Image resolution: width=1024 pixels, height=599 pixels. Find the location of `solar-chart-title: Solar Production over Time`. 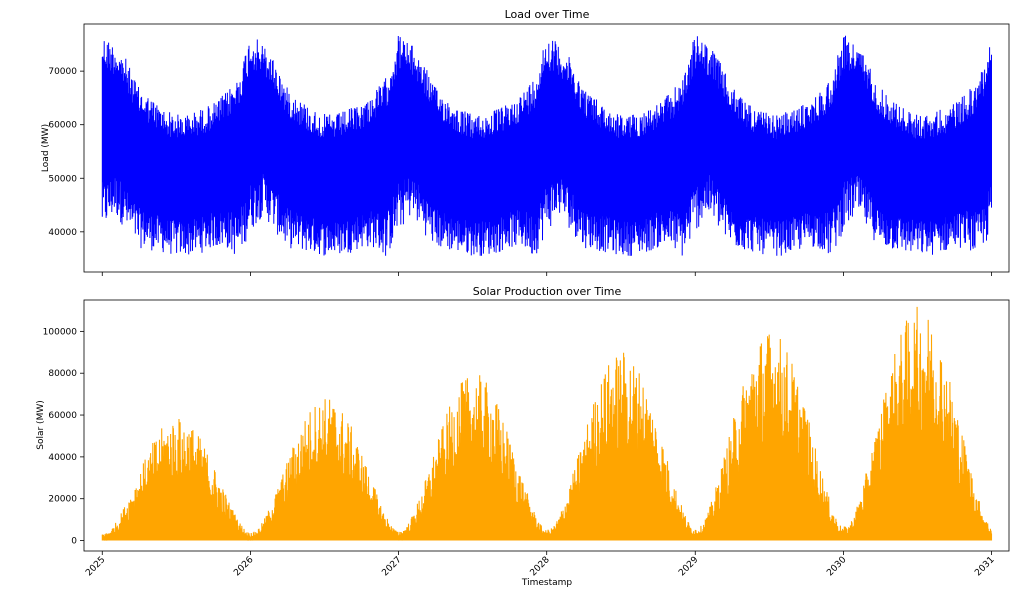

solar-chart-title: Solar Production over Time is located at coordinates (547, 291).